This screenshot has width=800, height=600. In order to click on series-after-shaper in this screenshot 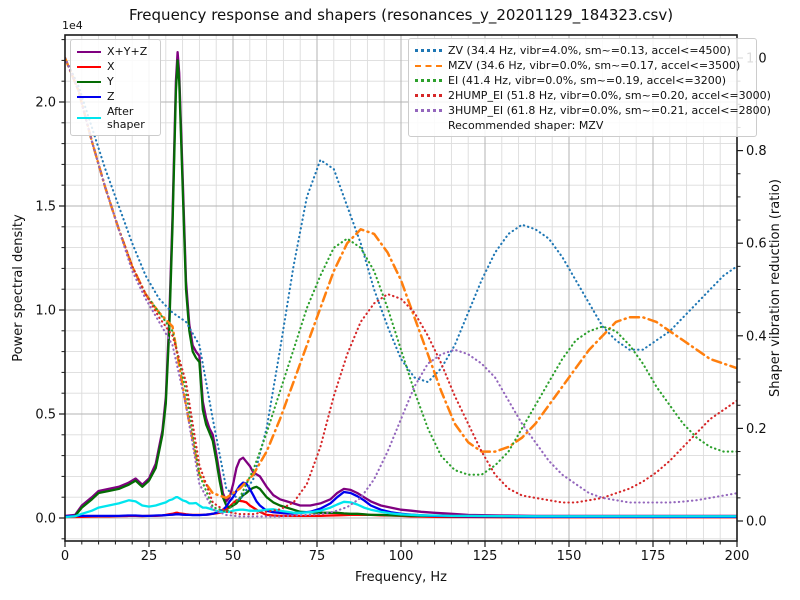, I will do `click(401, 507)`.